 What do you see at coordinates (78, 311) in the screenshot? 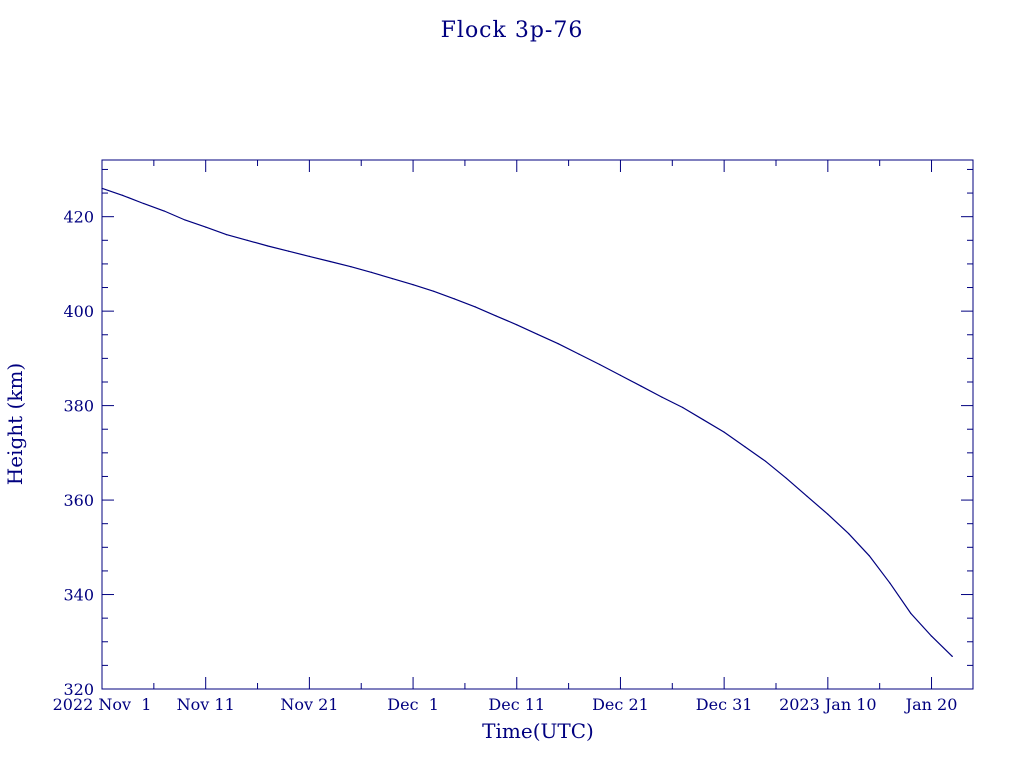
I see `y-tick-label: 400` at bounding box center [78, 311].